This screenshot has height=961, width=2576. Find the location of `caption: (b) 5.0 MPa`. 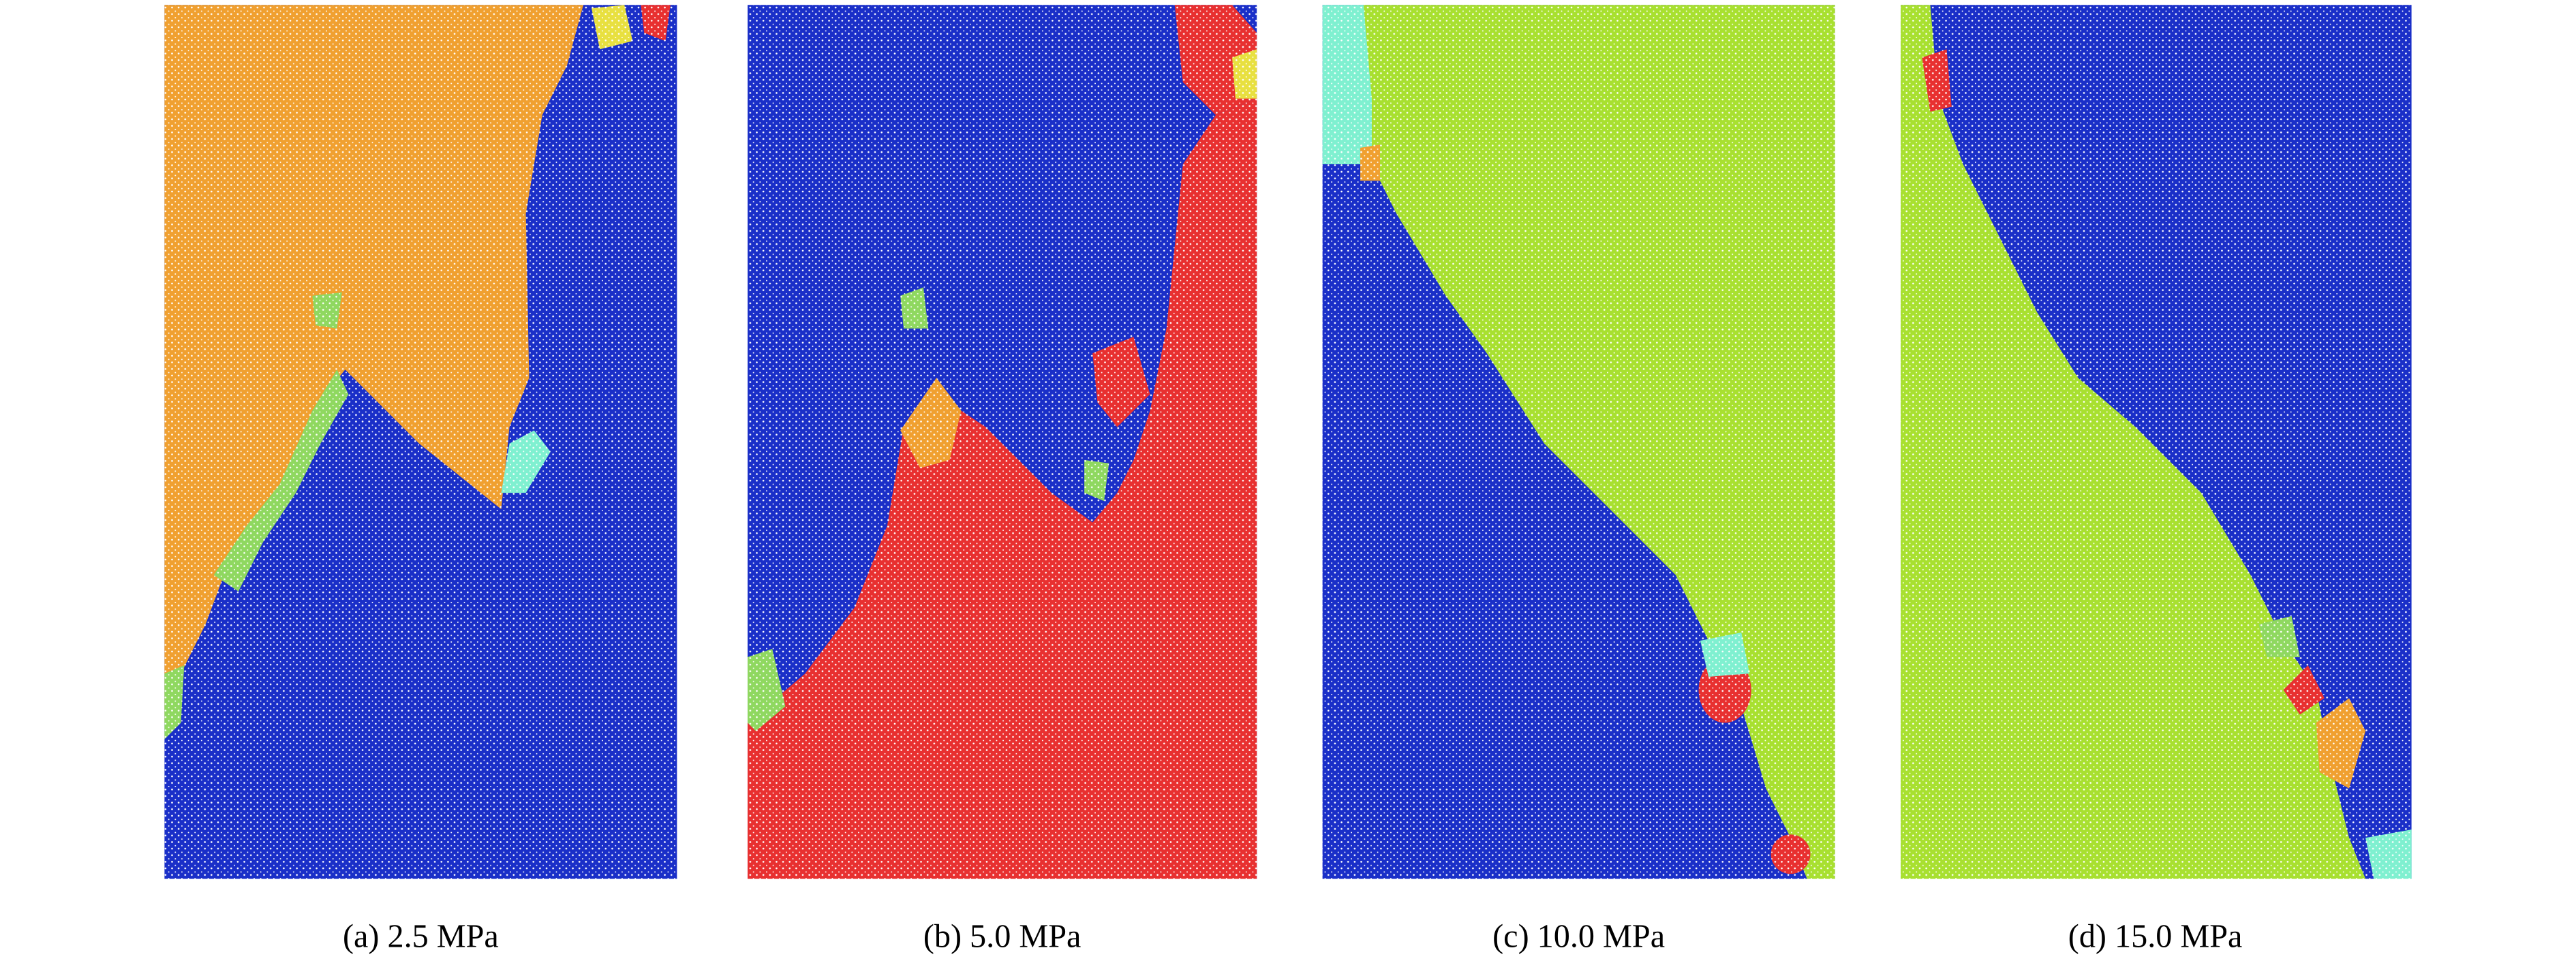

caption: (b) 5.0 MPa is located at coordinates (1002, 937).